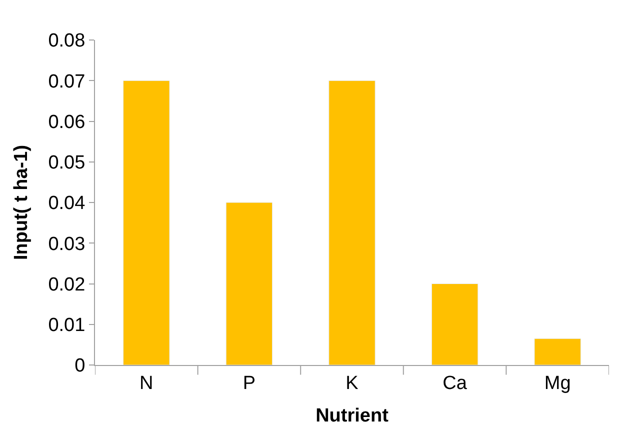 The height and width of the screenshot is (434, 634). Describe the element at coordinates (455, 383) in the screenshot. I see `x-tick-label: Ca` at that location.